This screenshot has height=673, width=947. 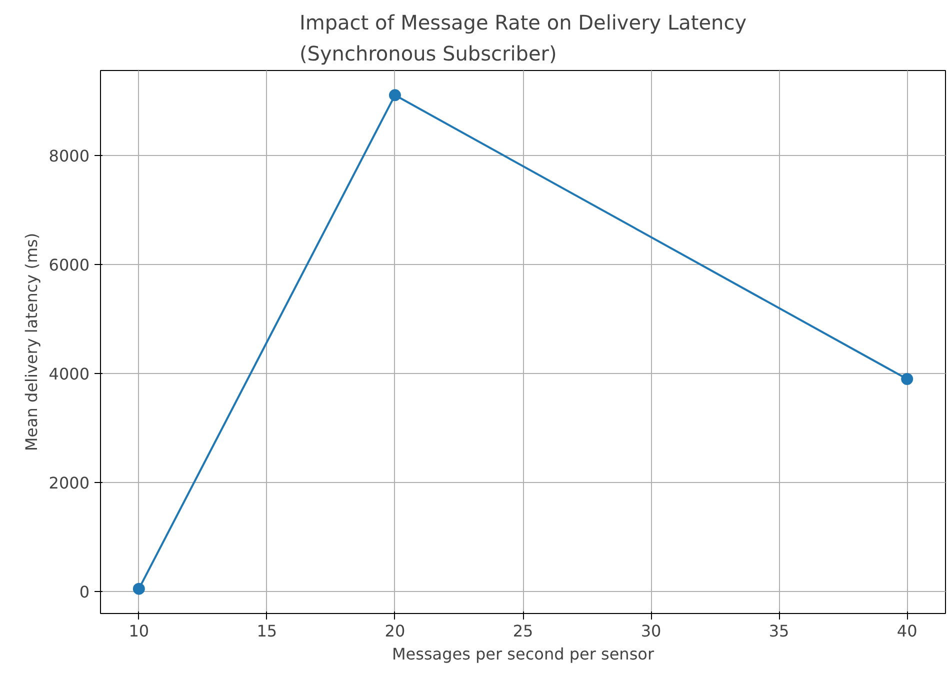 I want to click on x-tick-label: 10, so click(x=139, y=631).